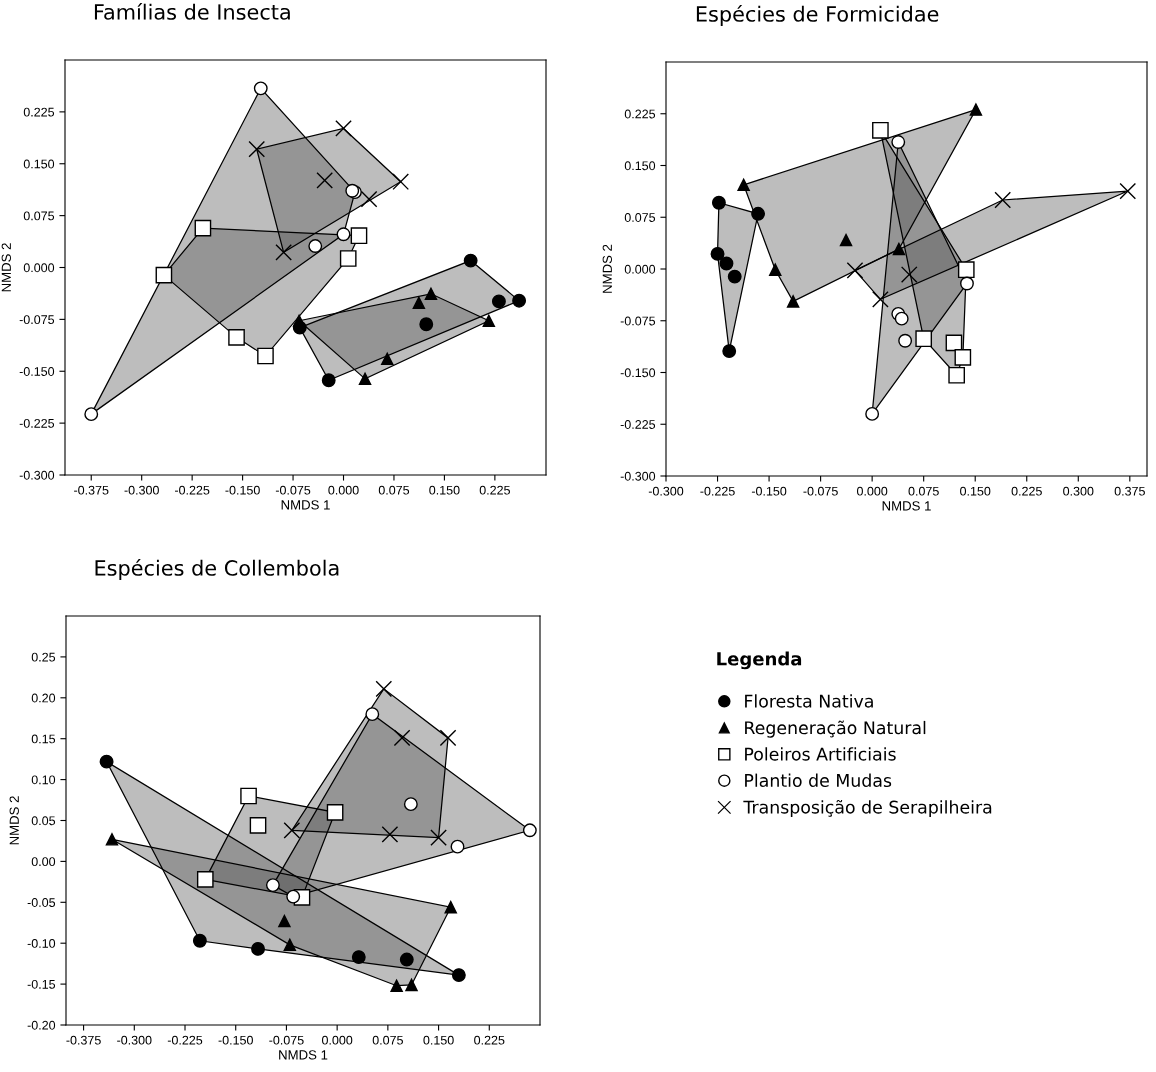 The height and width of the screenshot is (1072, 1156). I want to click on x-tick-label: 0.300, so click(1078, 491).